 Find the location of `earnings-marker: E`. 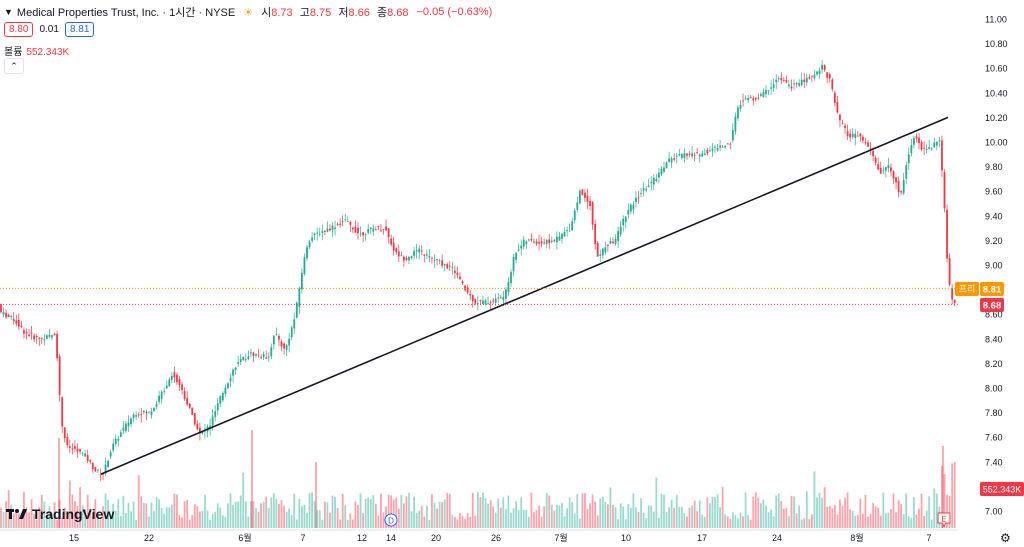

earnings-marker: E is located at coordinates (944, 519).